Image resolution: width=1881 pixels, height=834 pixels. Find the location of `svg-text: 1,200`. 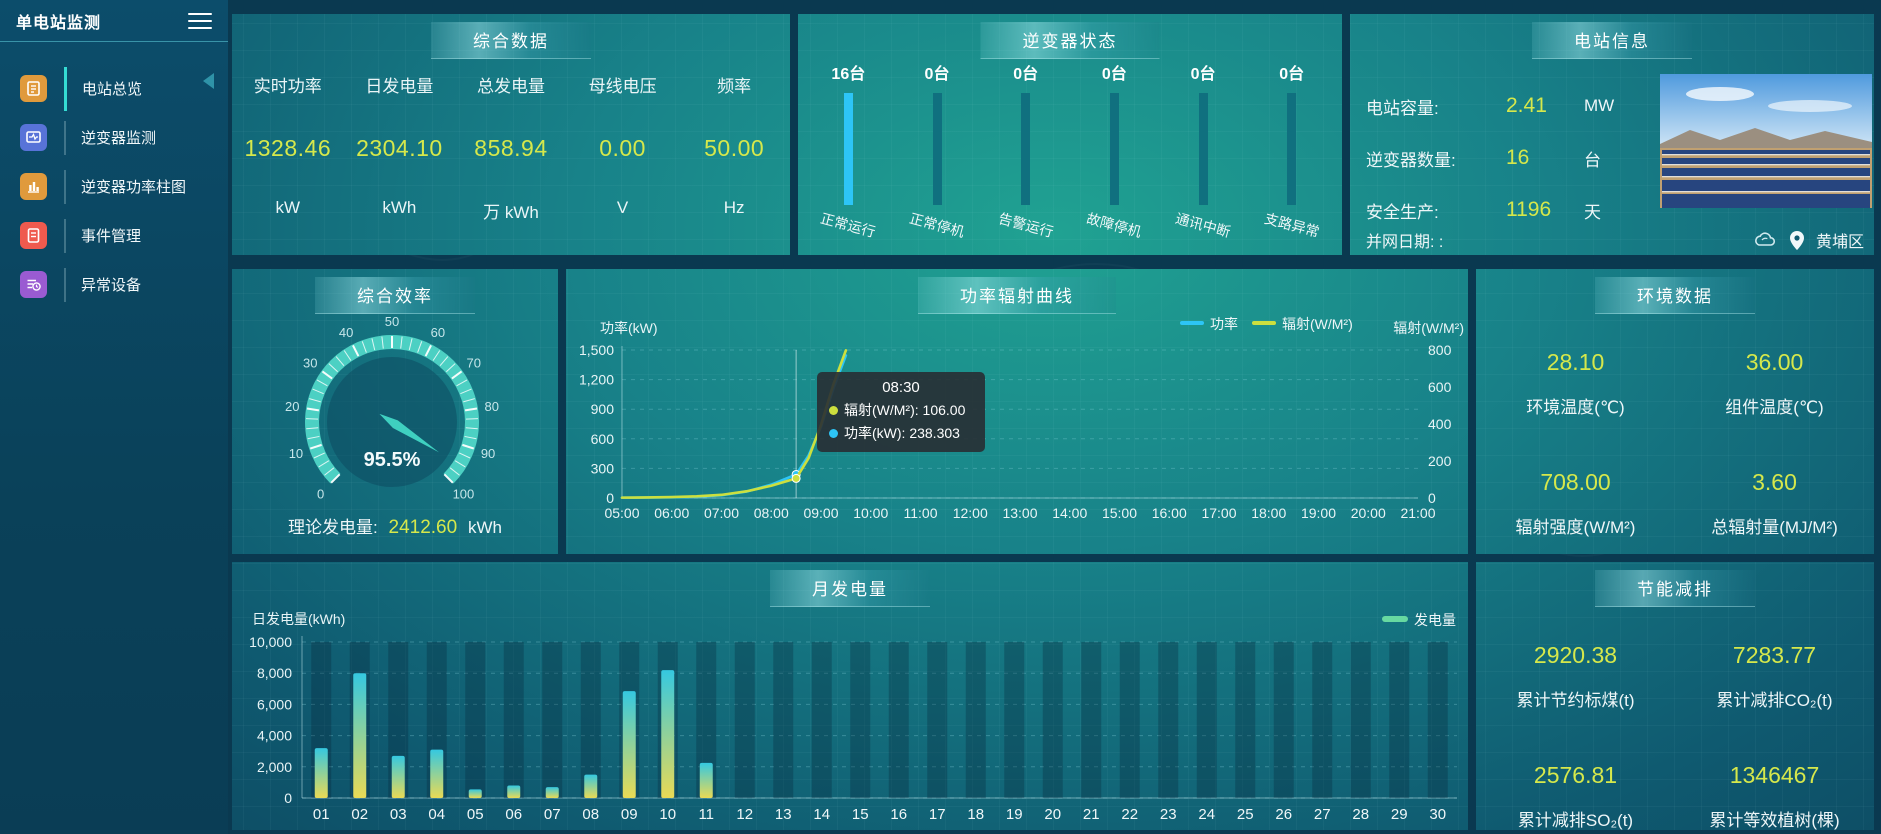

svg-text: 1,200 is located at coordinates (596, 380).